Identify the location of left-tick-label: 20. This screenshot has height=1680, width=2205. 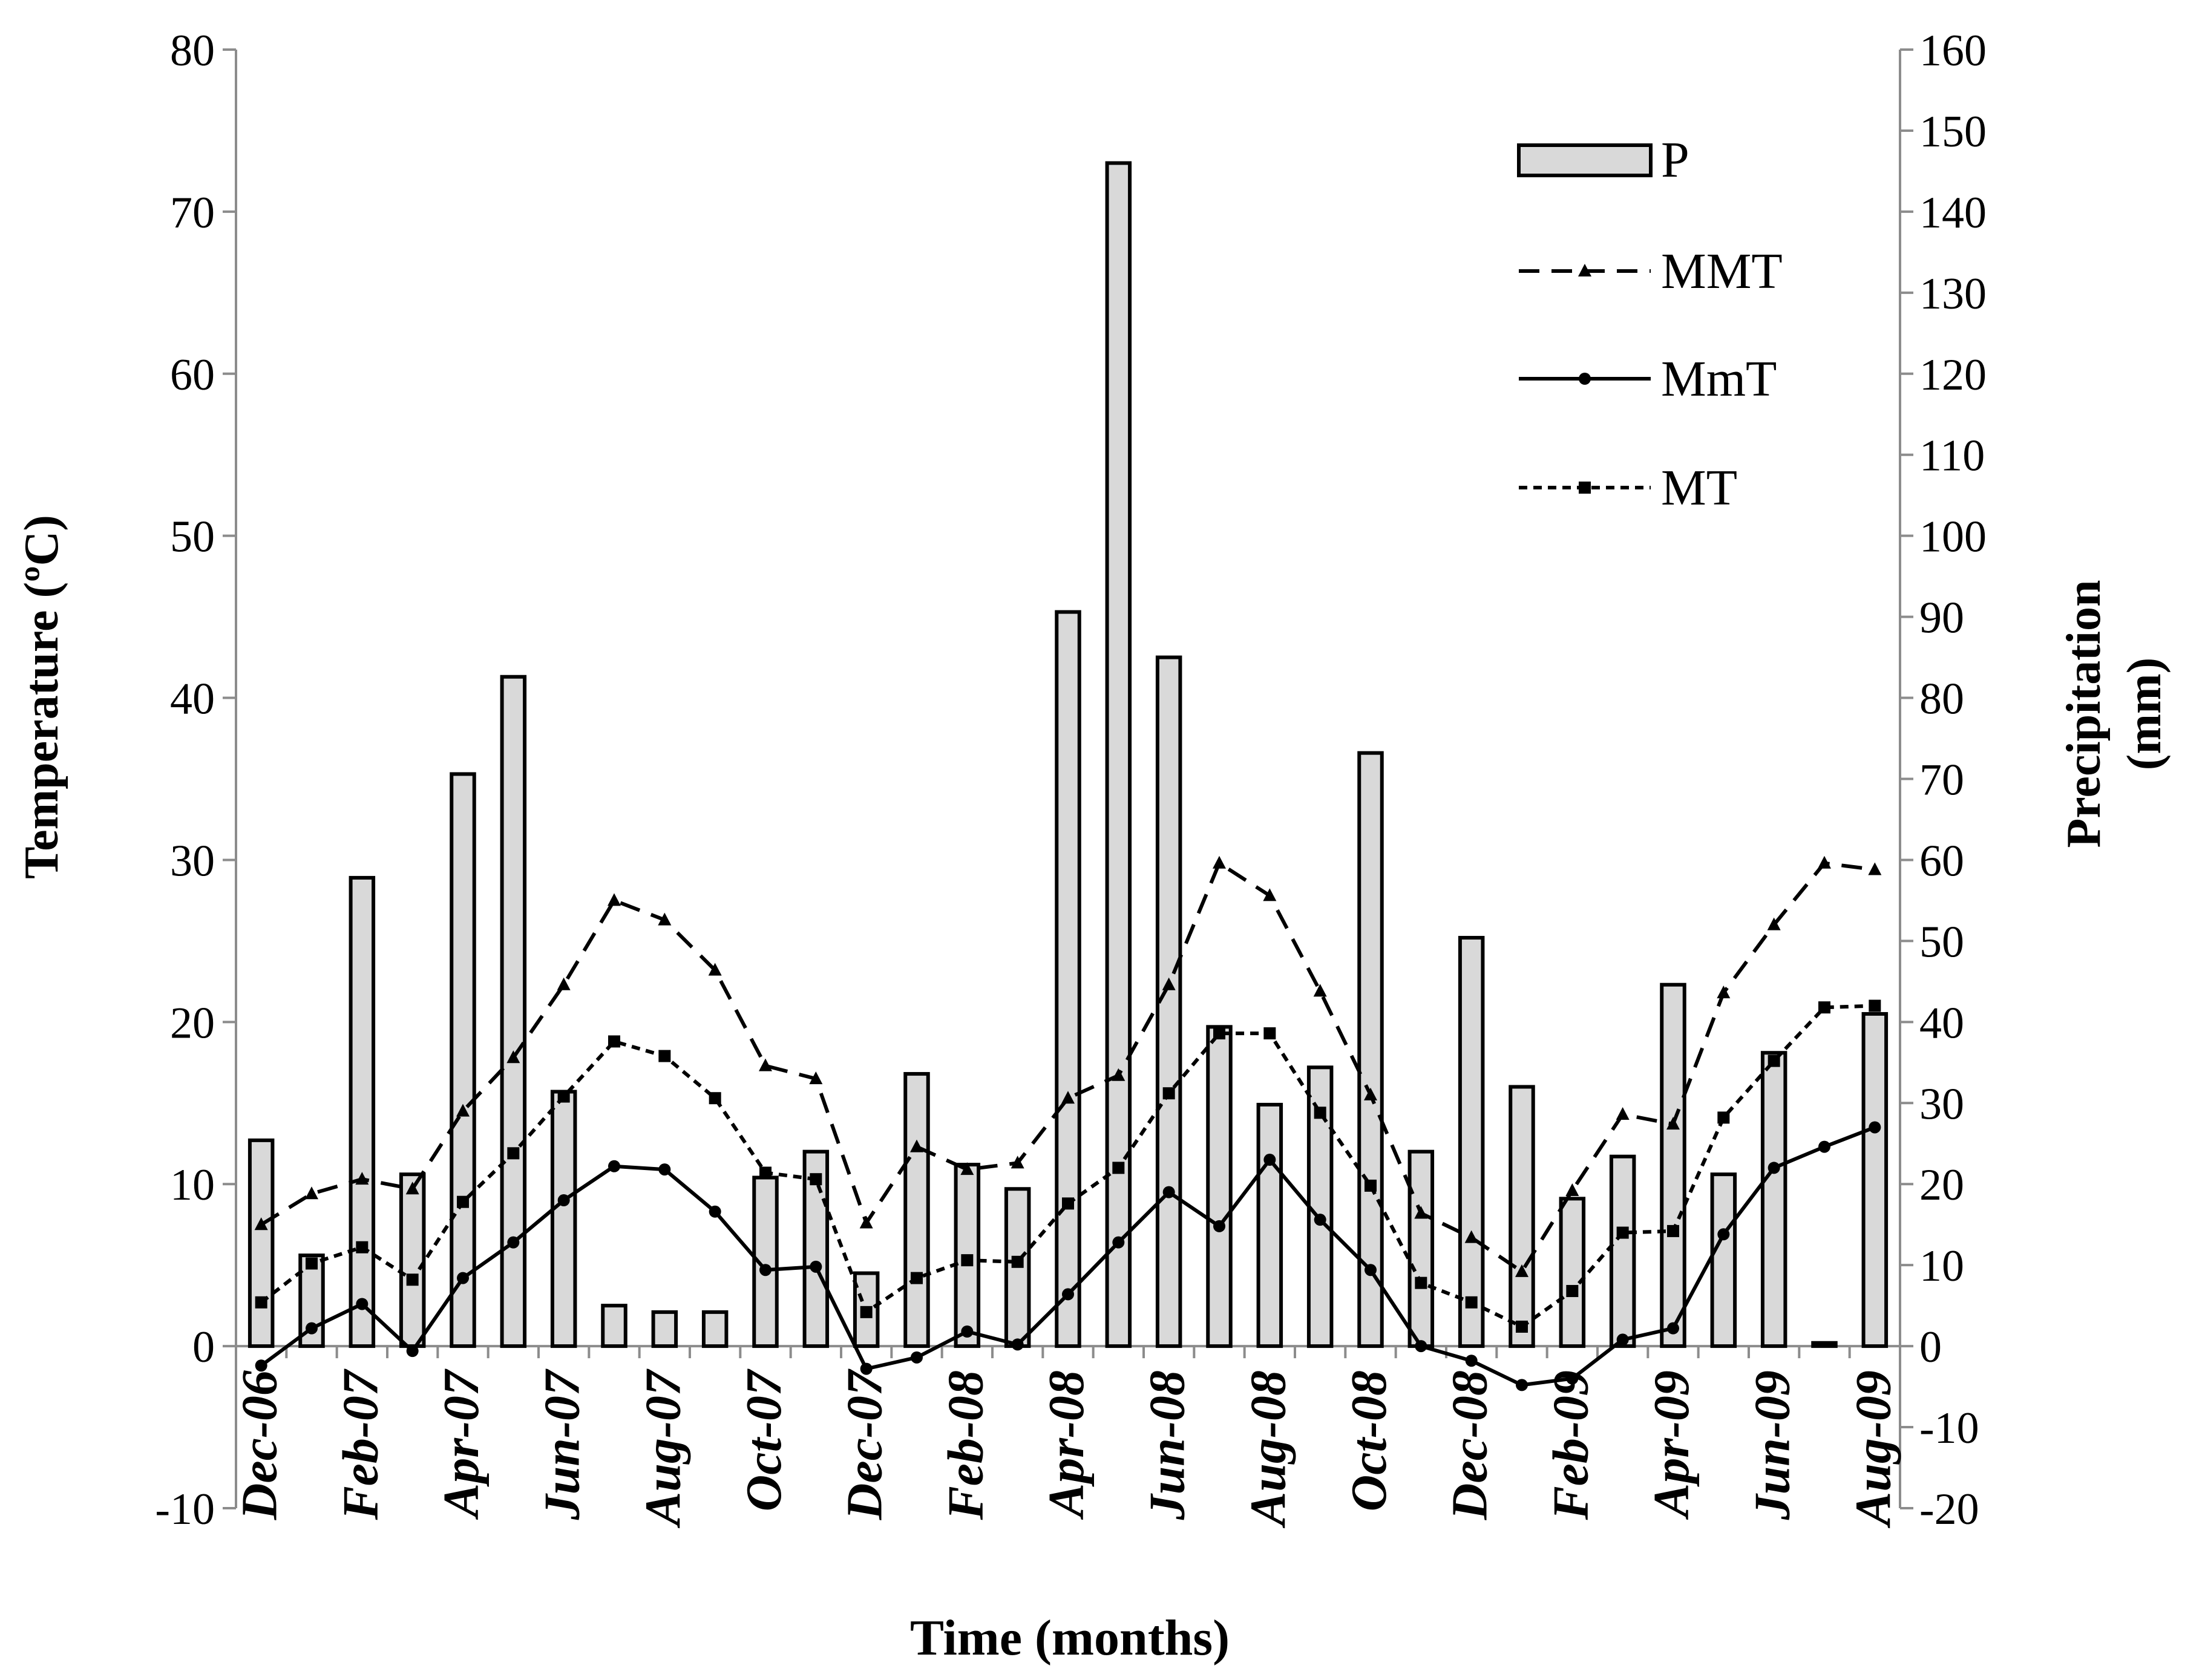
(192, 1023).